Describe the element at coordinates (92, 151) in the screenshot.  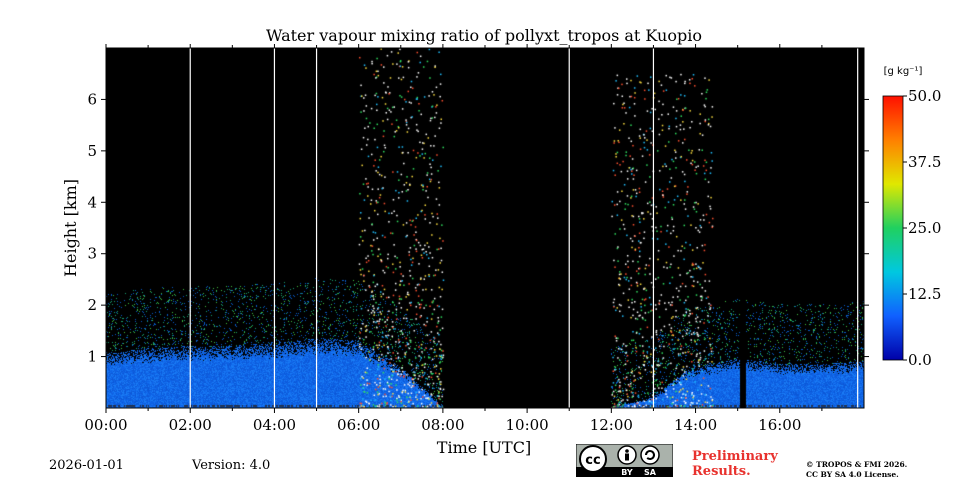
I see `y-tick-label: 5` at that location.